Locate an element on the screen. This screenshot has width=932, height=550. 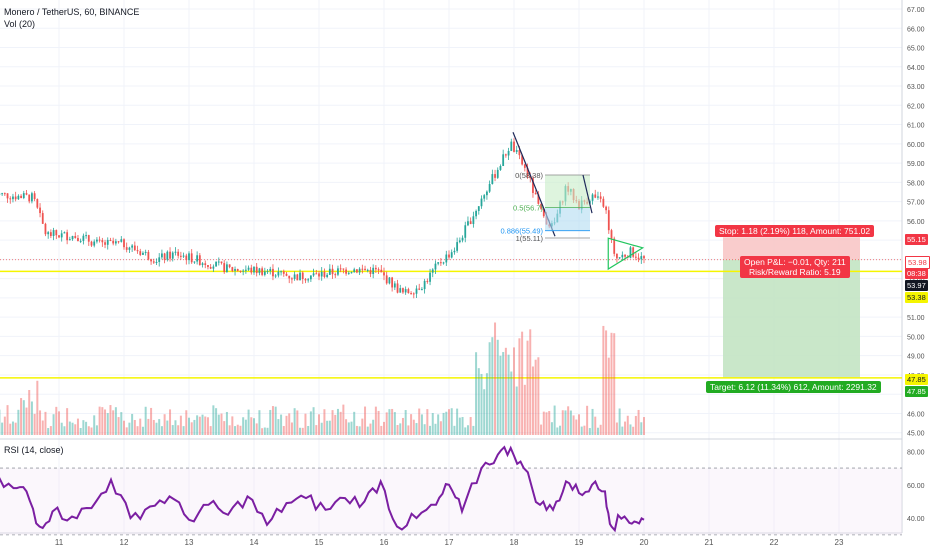
target-price-tag: 47.85 is located at coordinates (916, 391).